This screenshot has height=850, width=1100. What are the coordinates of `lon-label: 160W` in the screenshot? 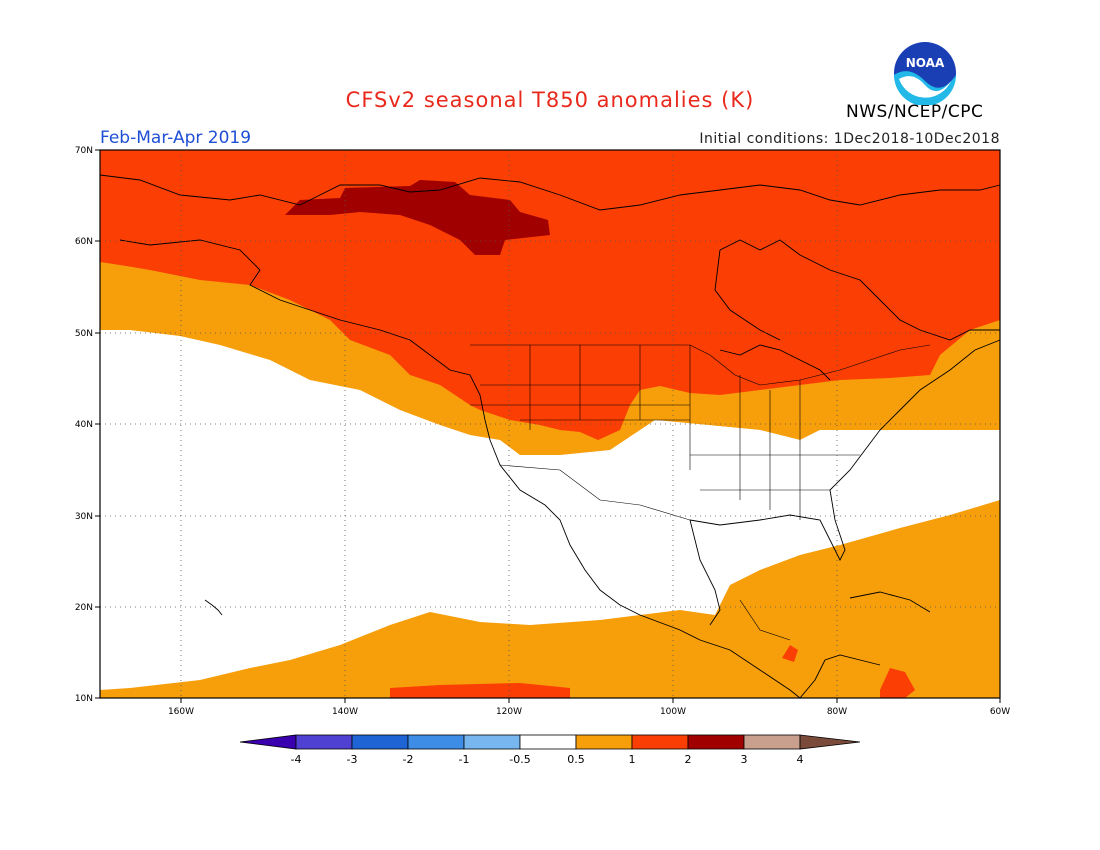 It's located at (181, 712).